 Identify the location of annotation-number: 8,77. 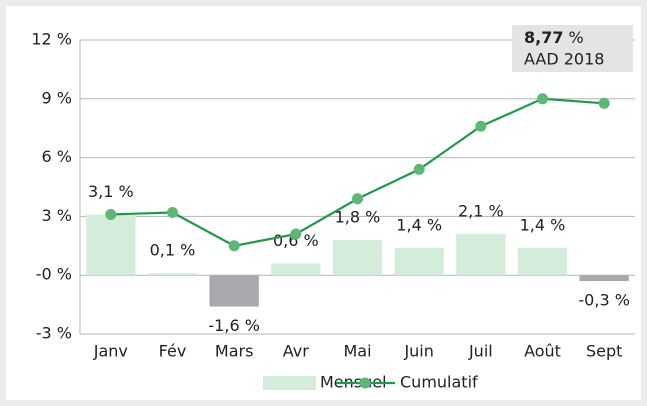
(543, 37).